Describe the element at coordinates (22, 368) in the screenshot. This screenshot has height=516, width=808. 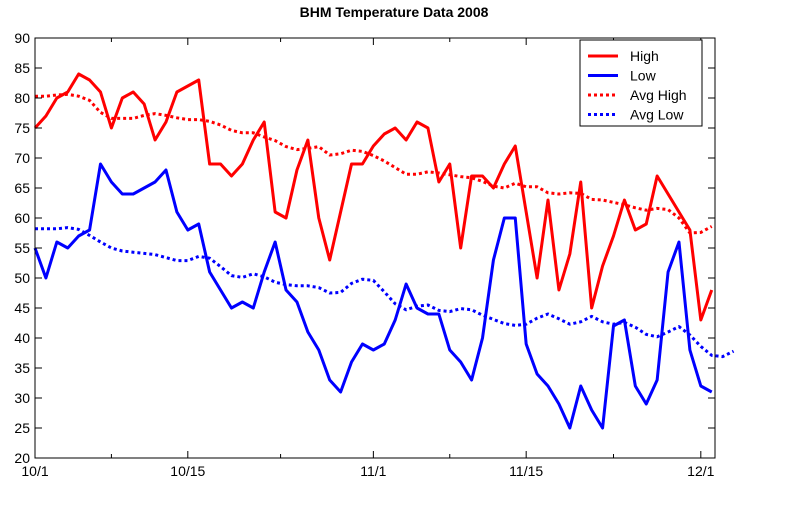
I see `y-tick-label: 35` at that location.